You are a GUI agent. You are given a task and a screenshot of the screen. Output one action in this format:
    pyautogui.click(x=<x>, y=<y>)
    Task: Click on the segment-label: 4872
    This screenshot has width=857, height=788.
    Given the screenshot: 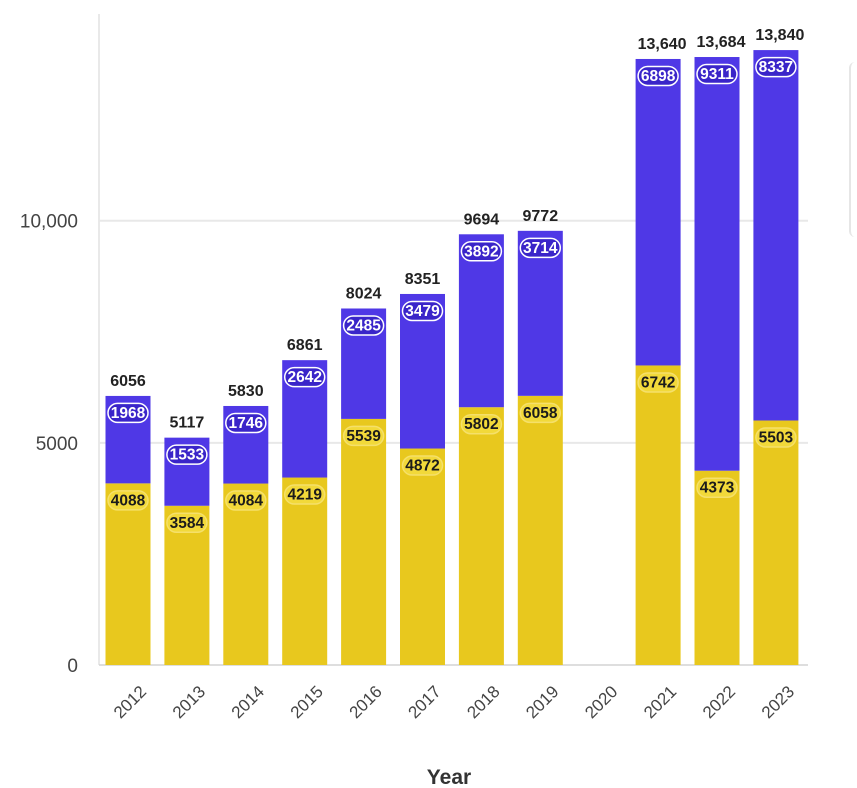 What is the action you would take?
    pyautogui.click(x=422, y=465)
    